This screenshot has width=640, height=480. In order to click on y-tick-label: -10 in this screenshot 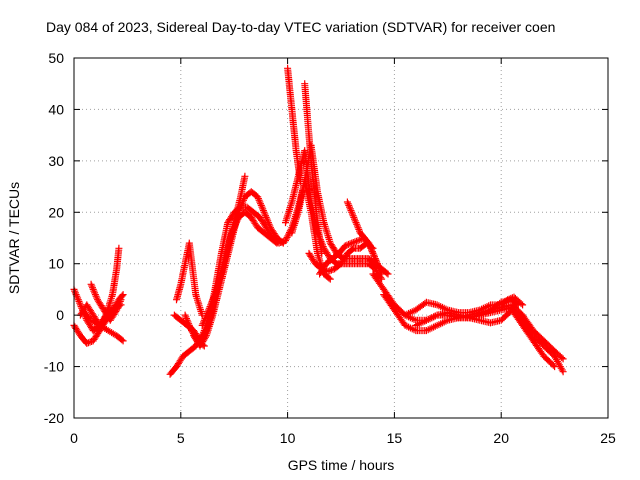, I will do `click(54, 367)`.